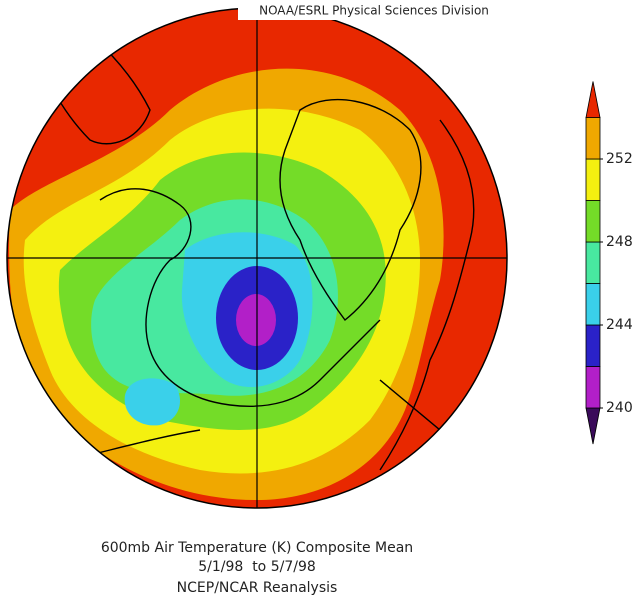 The width and height of the screenshot is (640, 613). I want to click on colorbar: 240 244 248 252, so click(609, 263).